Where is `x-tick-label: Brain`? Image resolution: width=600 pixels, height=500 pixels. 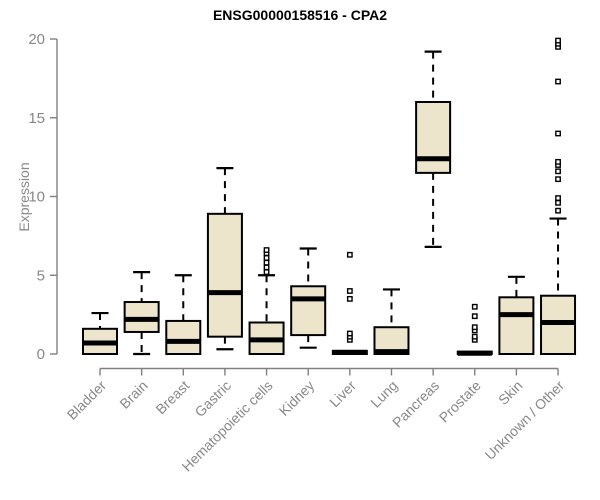
x-tick-label: Brain is located at coordinates (133, 394).